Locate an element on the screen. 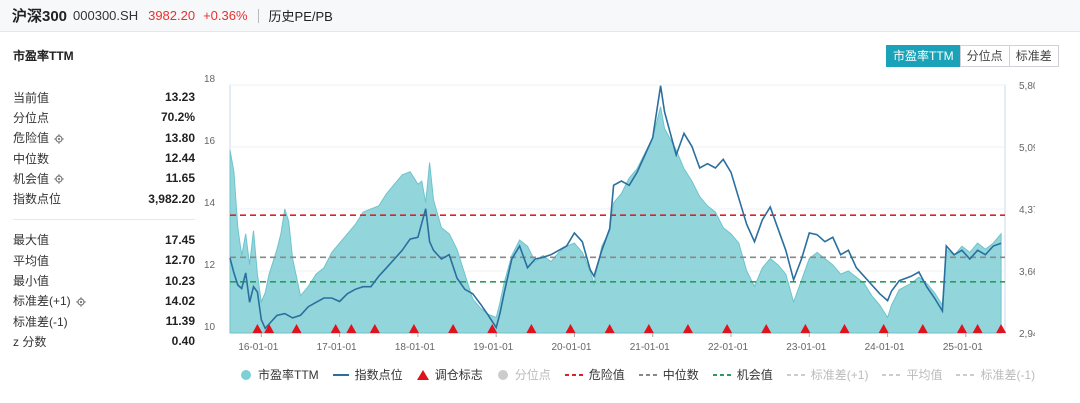  stat-label-text: 平均值 is located at coordinates (31, 260).